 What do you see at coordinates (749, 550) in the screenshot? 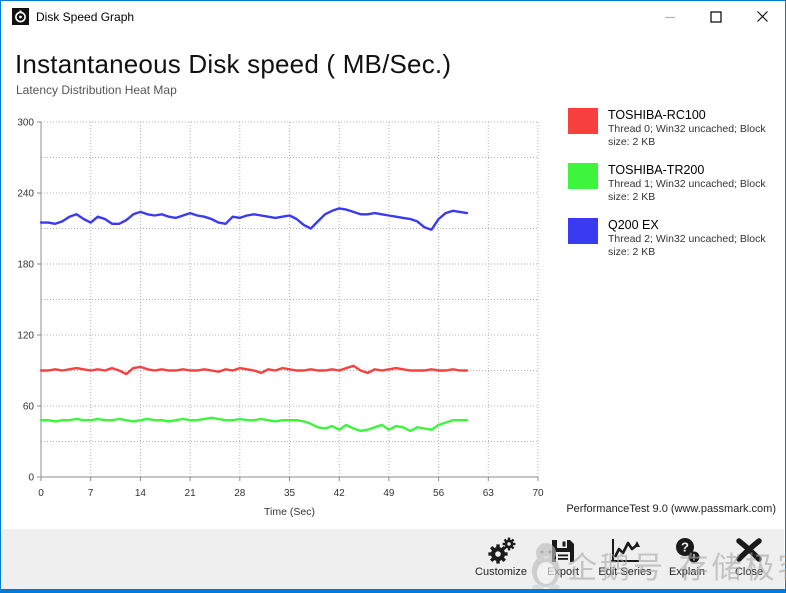
I see `close-x-icon` at bounding box center [749, 550].